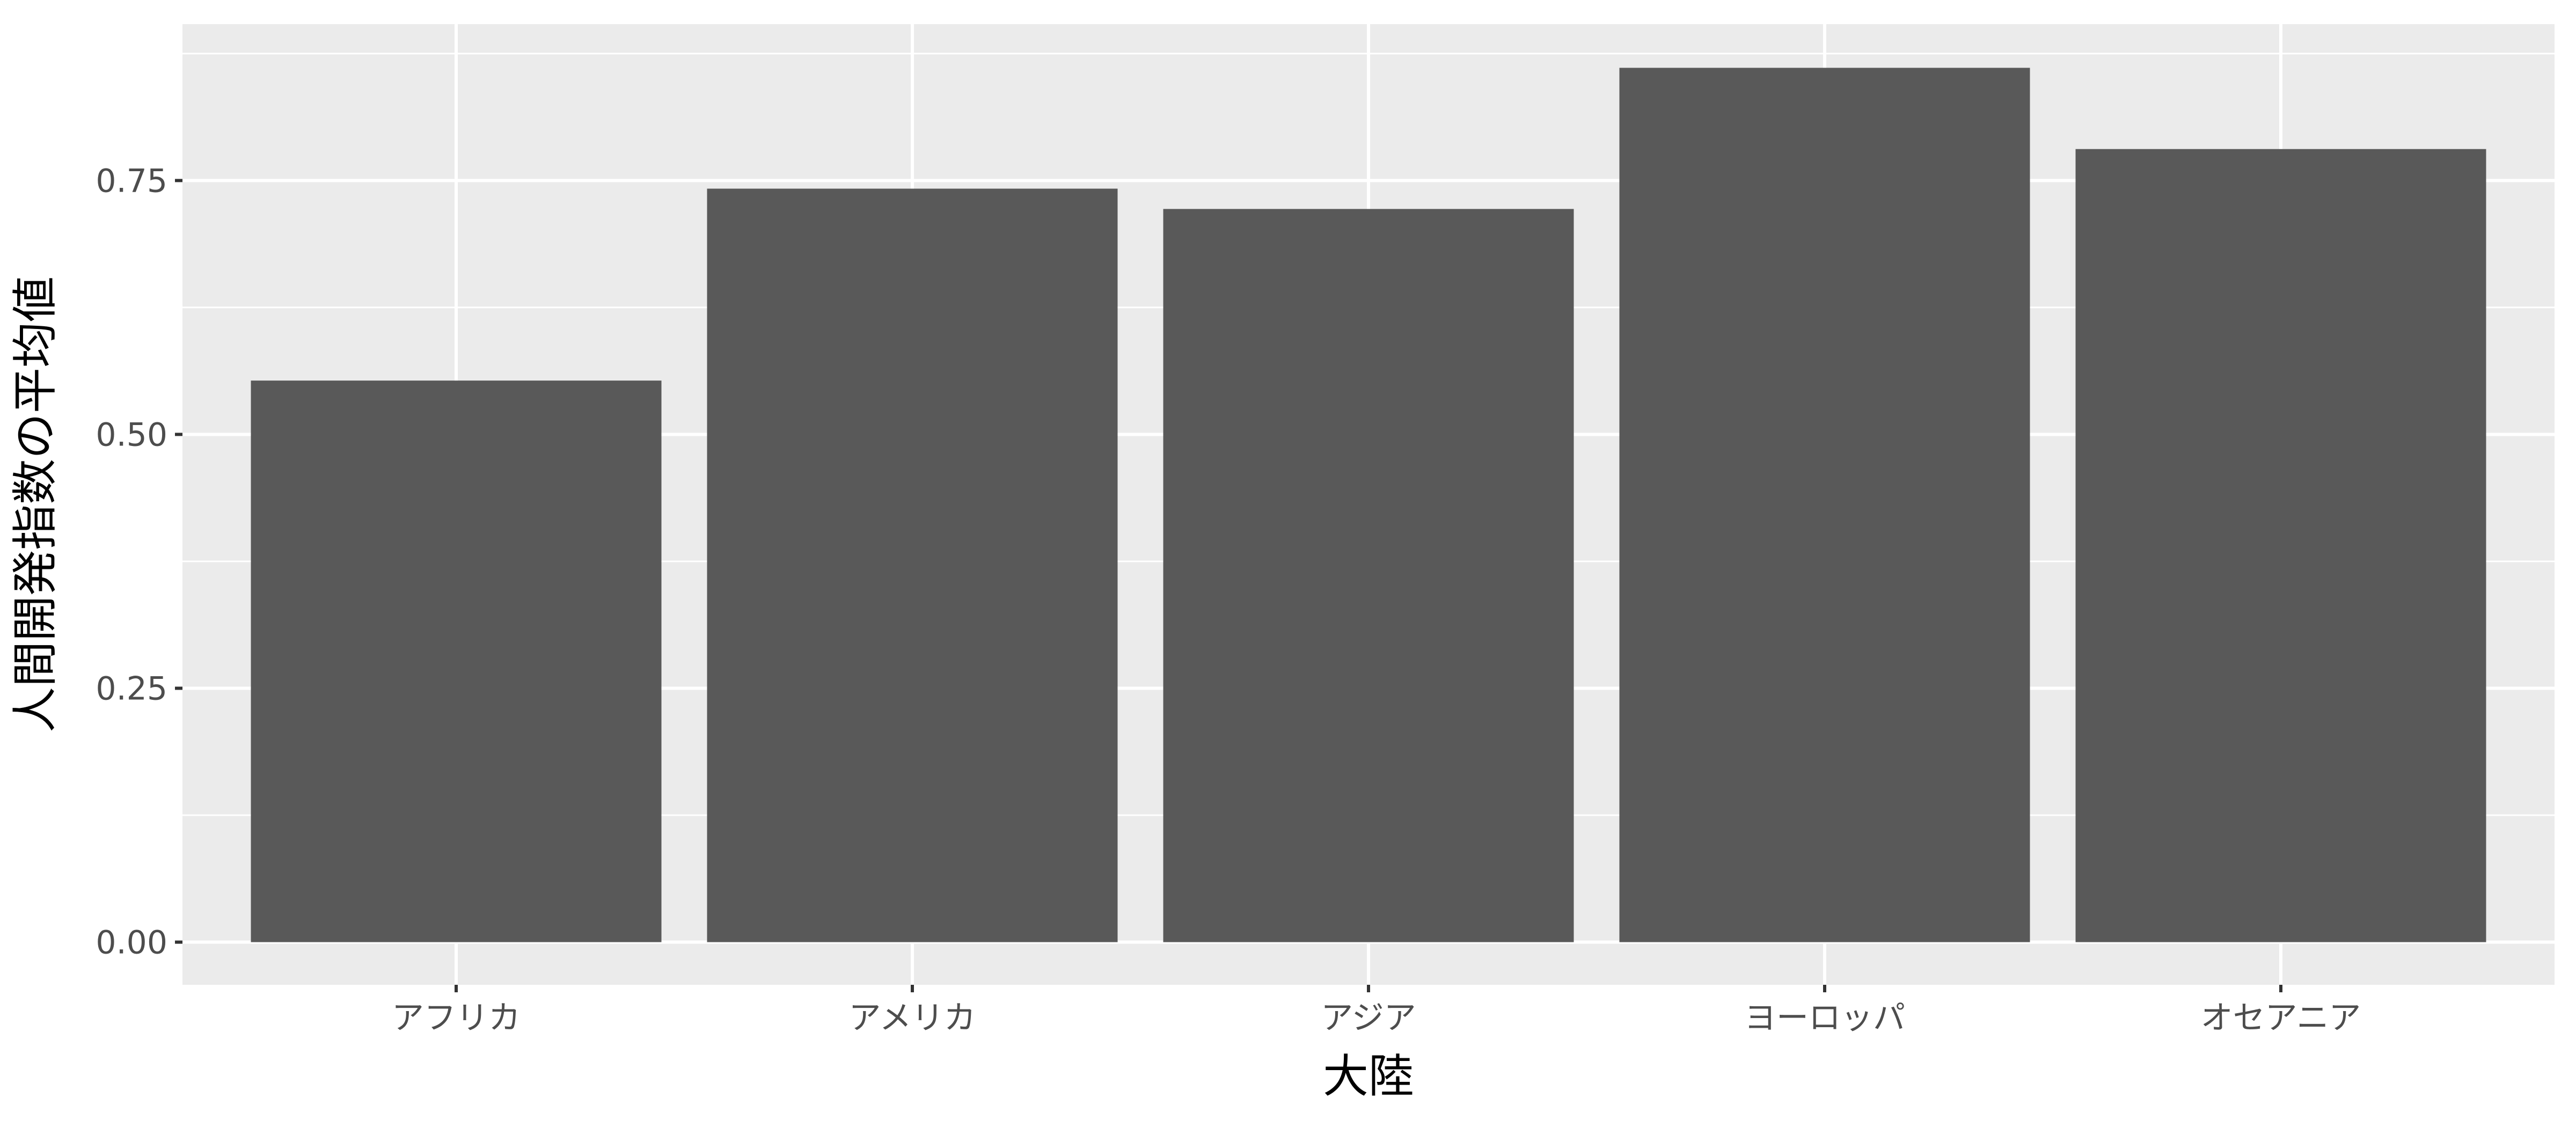  I want to click on y-axis-ticks: 0.00 0.25 0.50 0.75, so click(139, 562).